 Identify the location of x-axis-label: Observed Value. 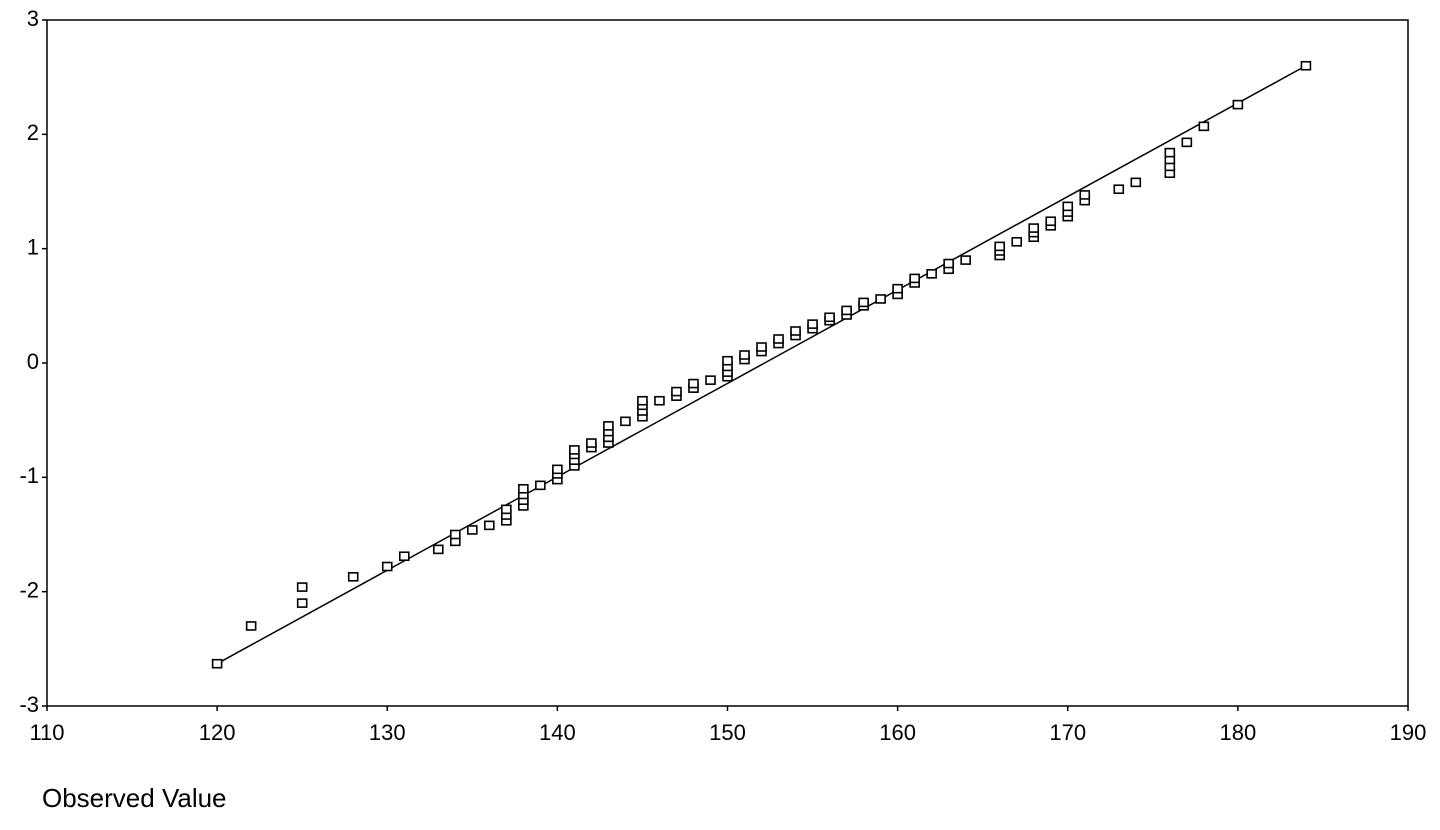
(134, 798).